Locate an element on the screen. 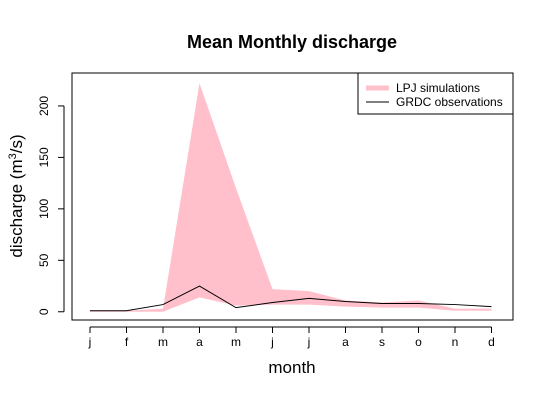 The height and width of the screenshot is (412, 550). x-axis-title: month is located at coordinates (291, 367).